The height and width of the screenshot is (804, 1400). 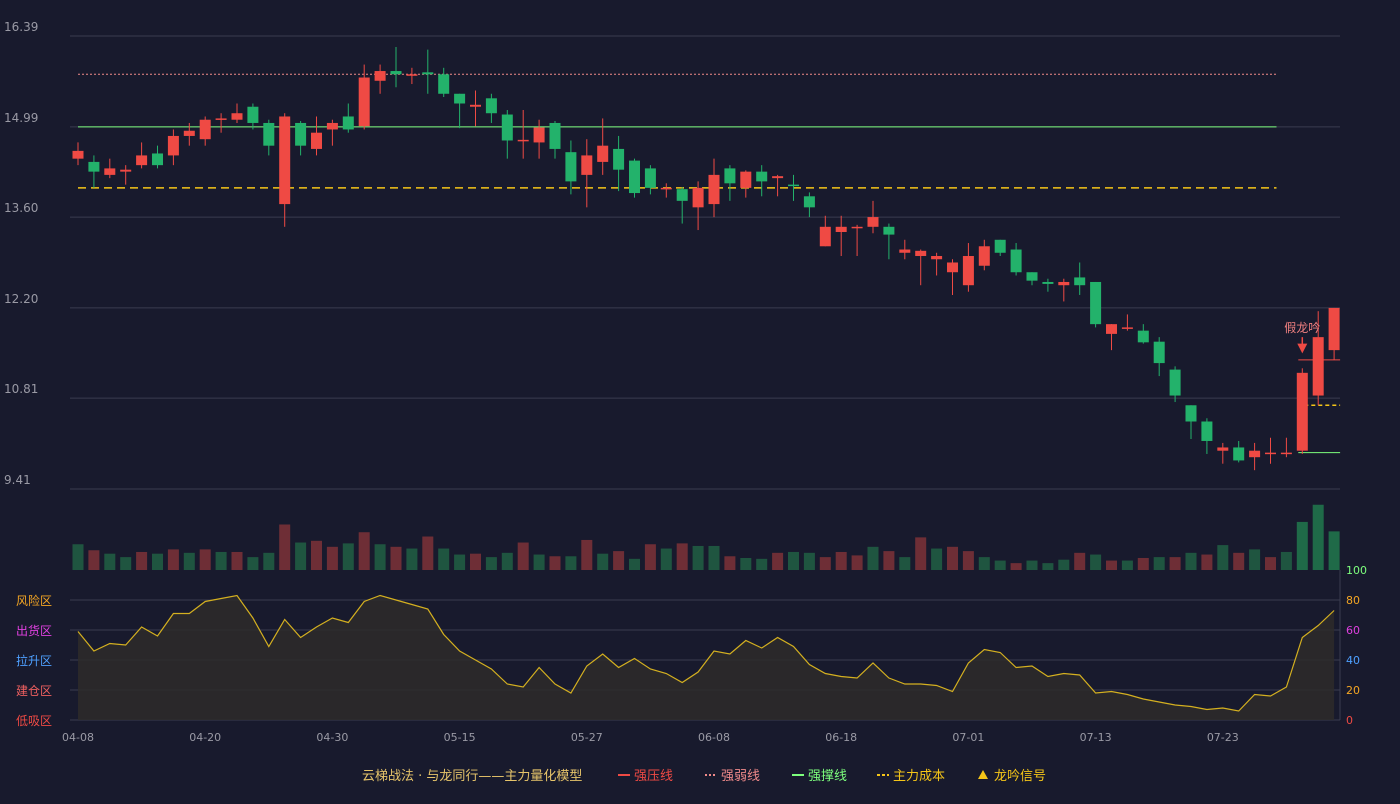 What do you see at coordinates (1353, 690) in the screenshot?
I see `oscillator-tick-label: 20` at bounding box center [1353, 690].